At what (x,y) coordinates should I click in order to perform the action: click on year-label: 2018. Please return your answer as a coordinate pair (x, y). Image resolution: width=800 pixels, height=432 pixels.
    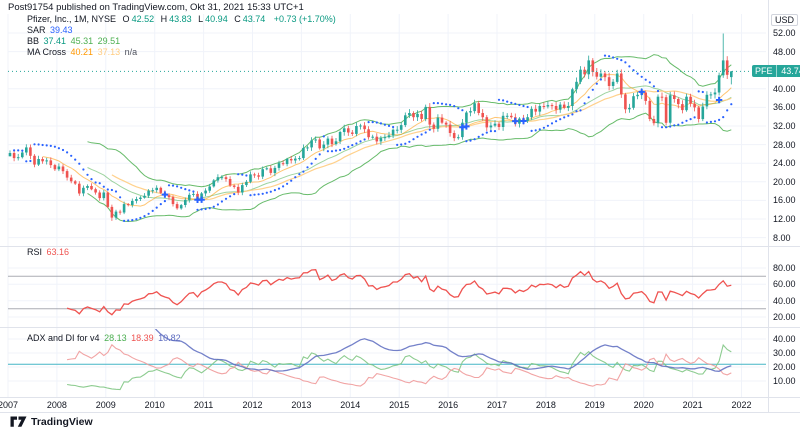
    Looking at the image, I should click on (545, 405).